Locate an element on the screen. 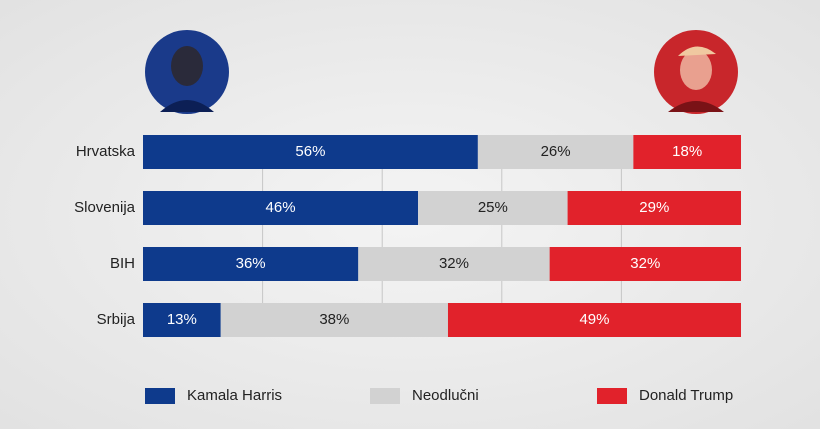  legend-label: Neodlučni is located at coordinates (445, 395).